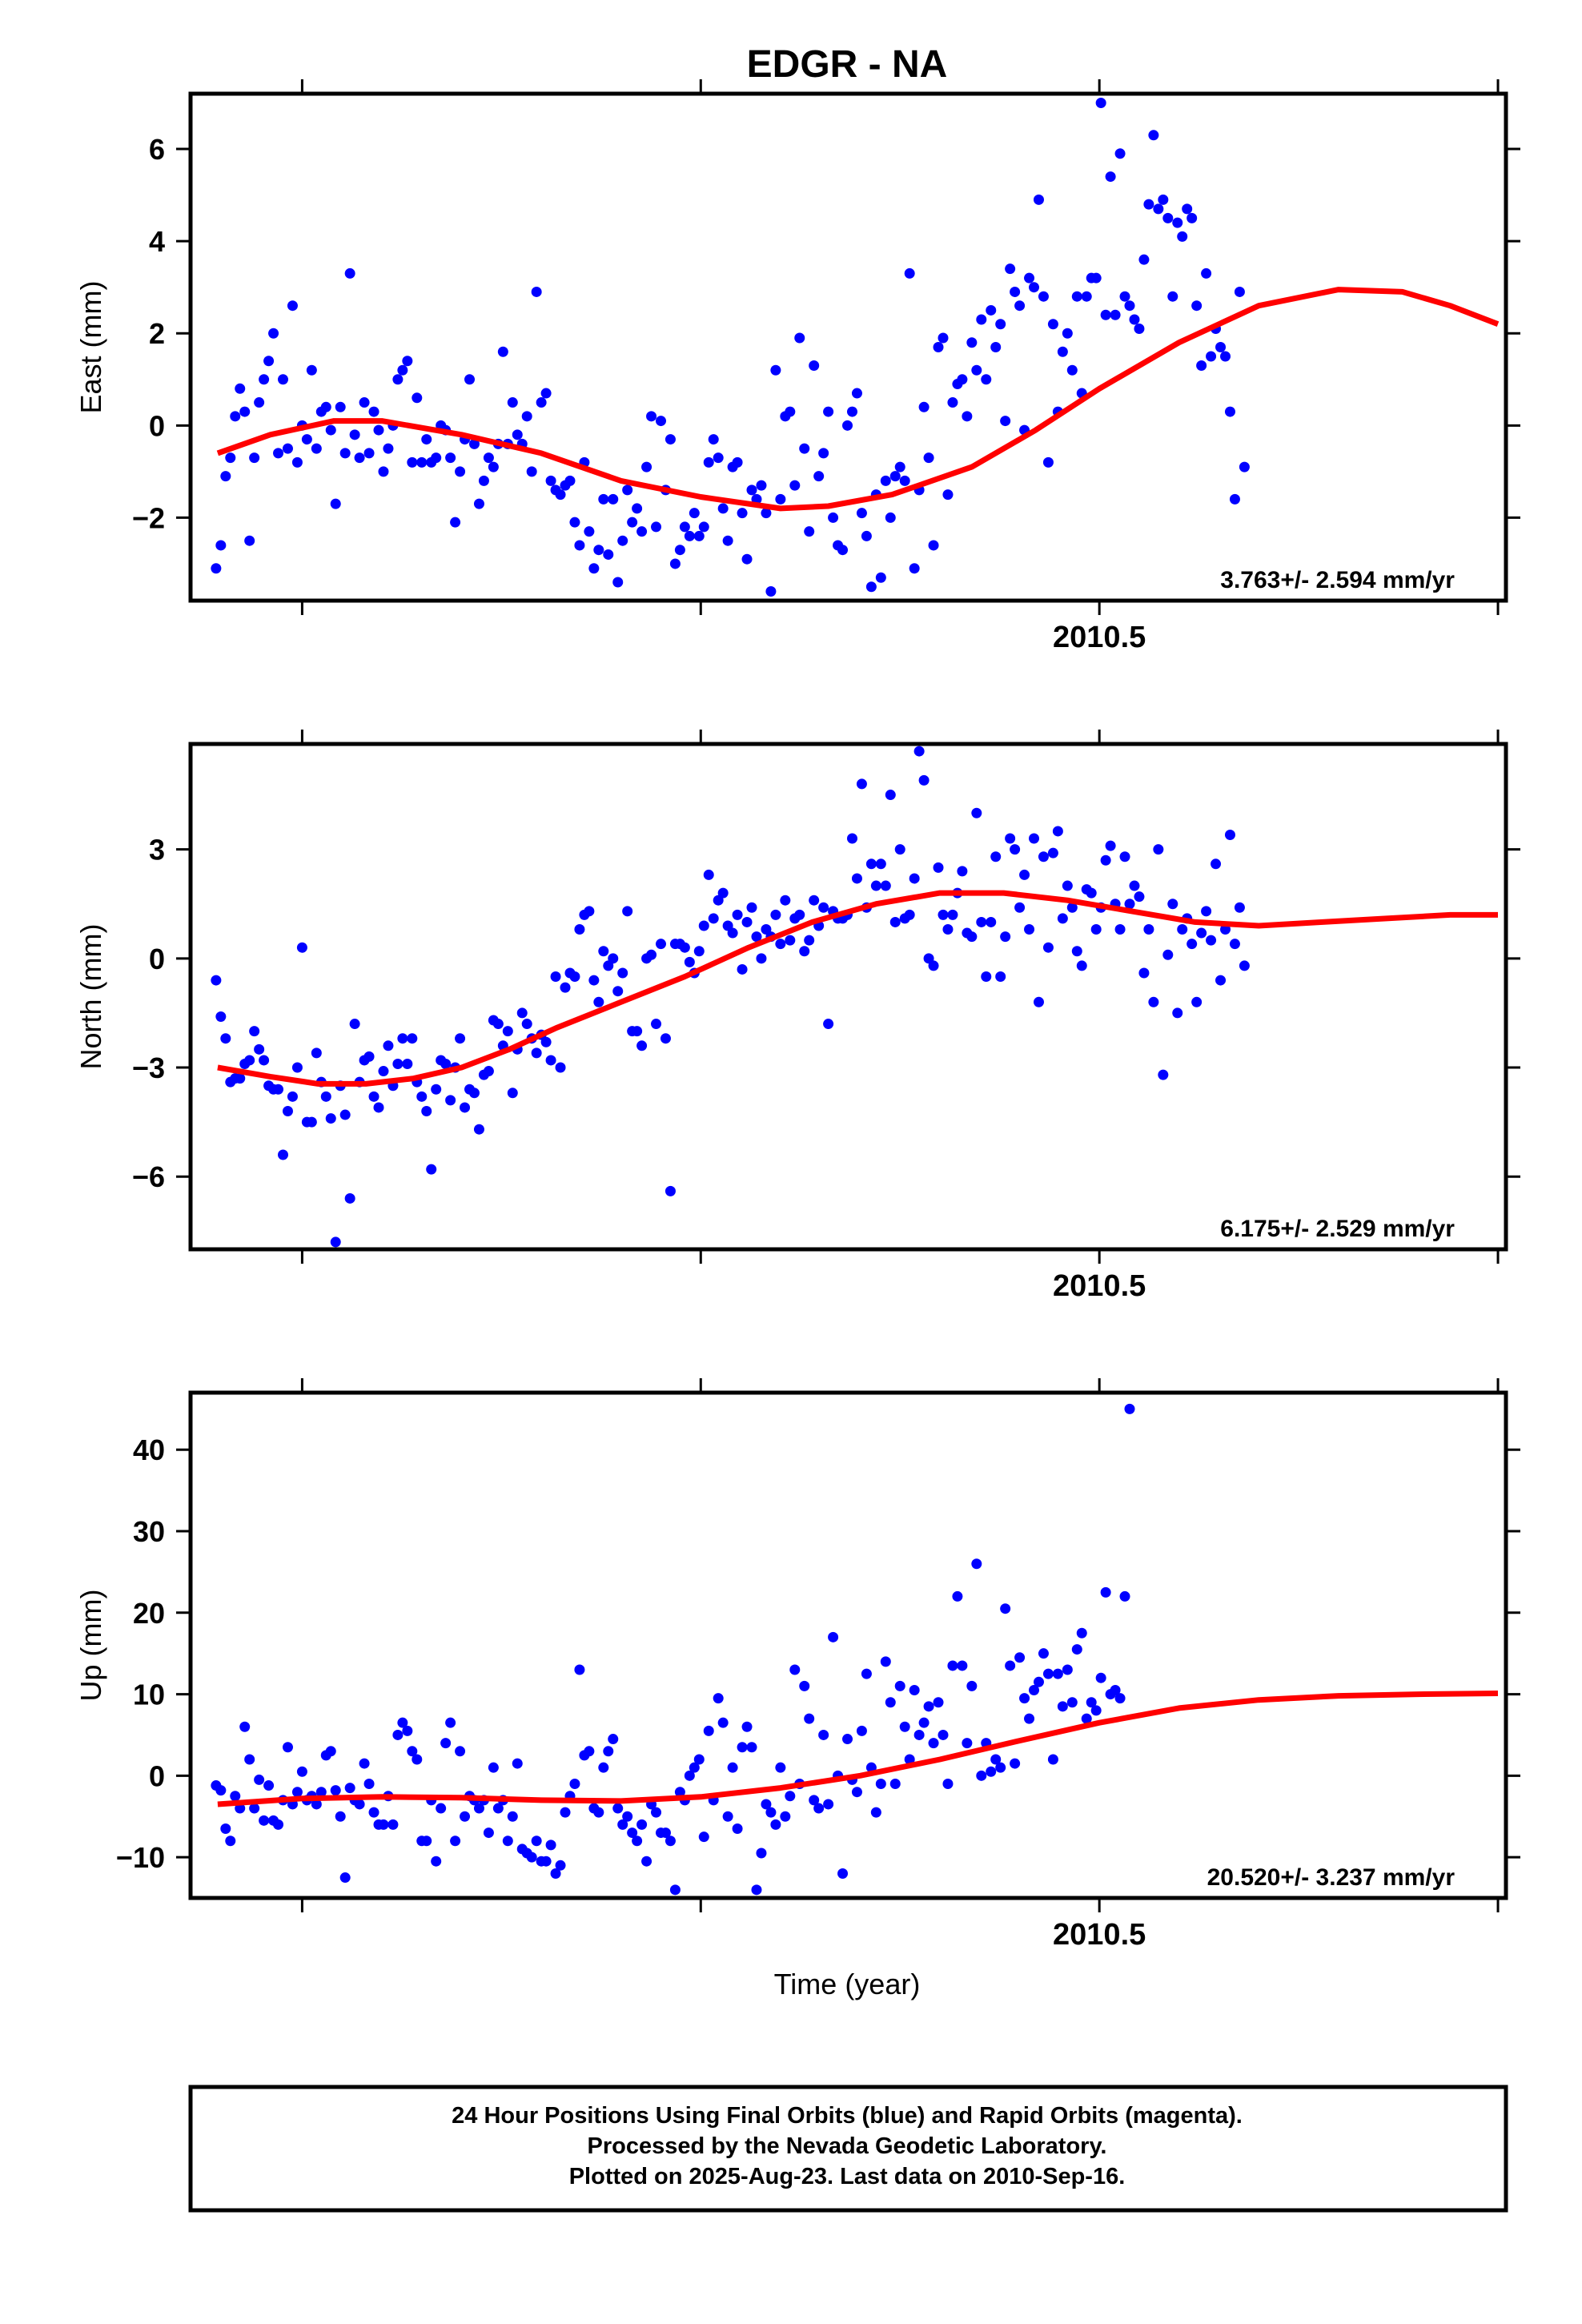 The image size is (1582, 2324). I want to click on y-tick-label-up: 30, so click(149, 1531).